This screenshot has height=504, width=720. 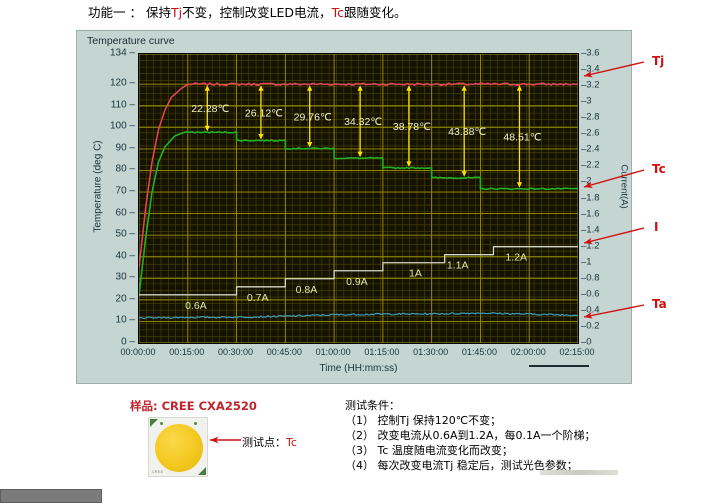 I want to click on x-tick-label: 01:15:00, so click(x=382, y=352).